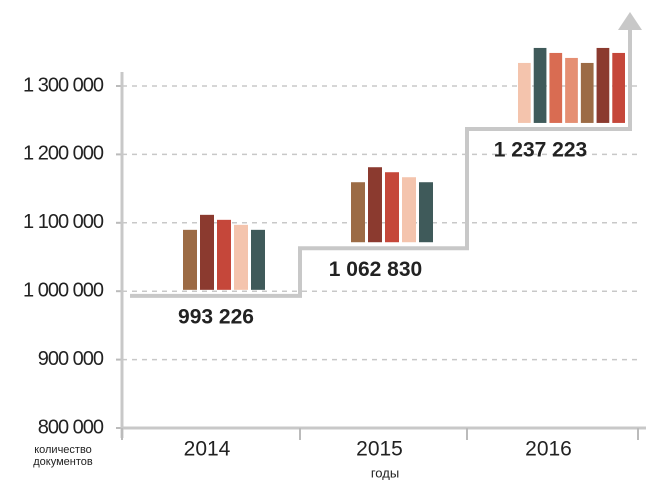 The image size is (650, 481). What do you see at coordinates (207, 449) in the screenshot?
I see `x-tick-label: 2014` at bounding box center [207, 449].